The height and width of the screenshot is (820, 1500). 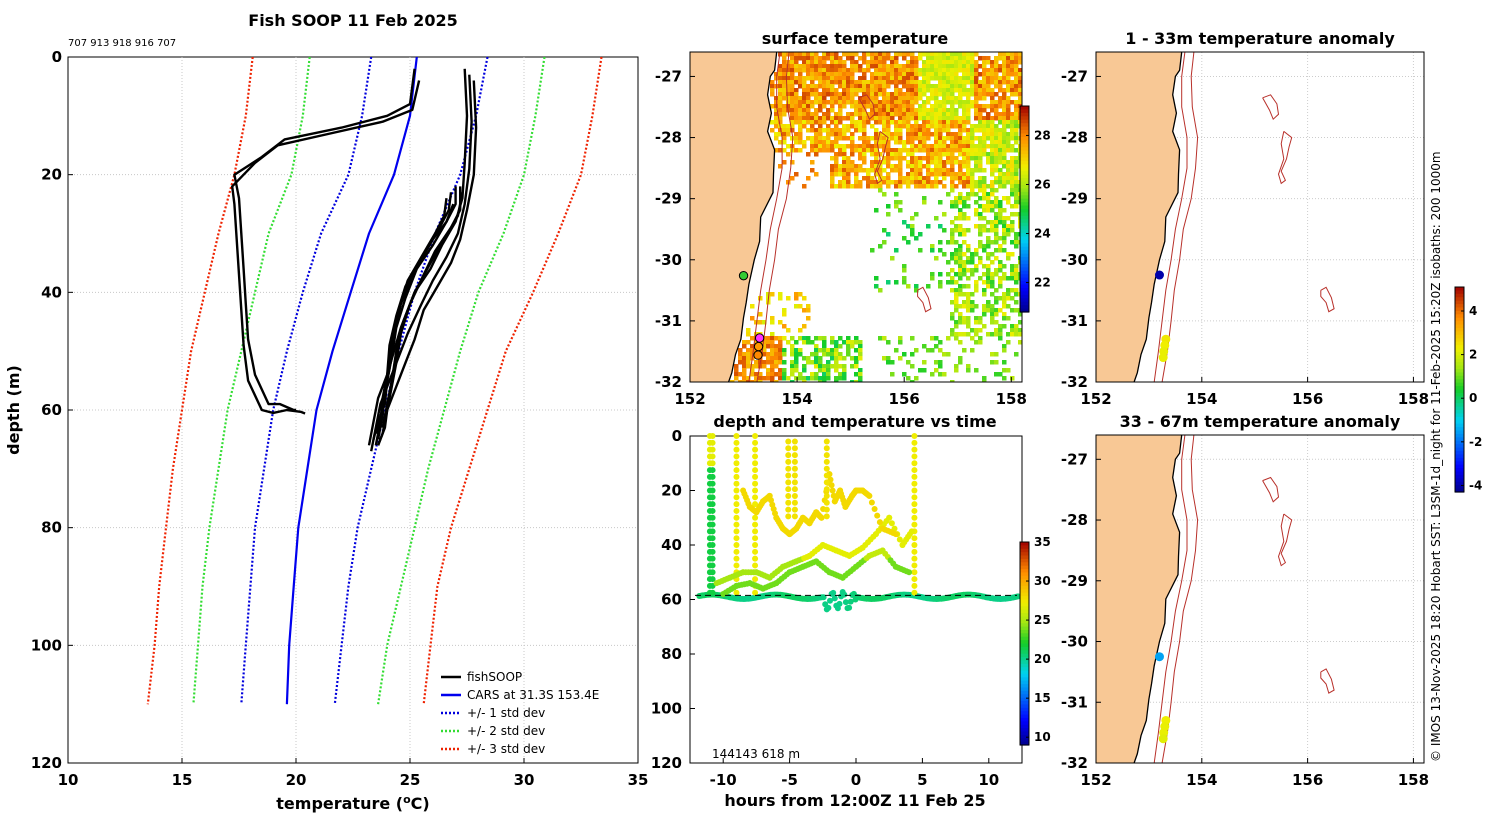 What do you see at coordinates (671, 545) in the screenshot?
I see `y-tick-label: 40` at bounding box center [671, 545].